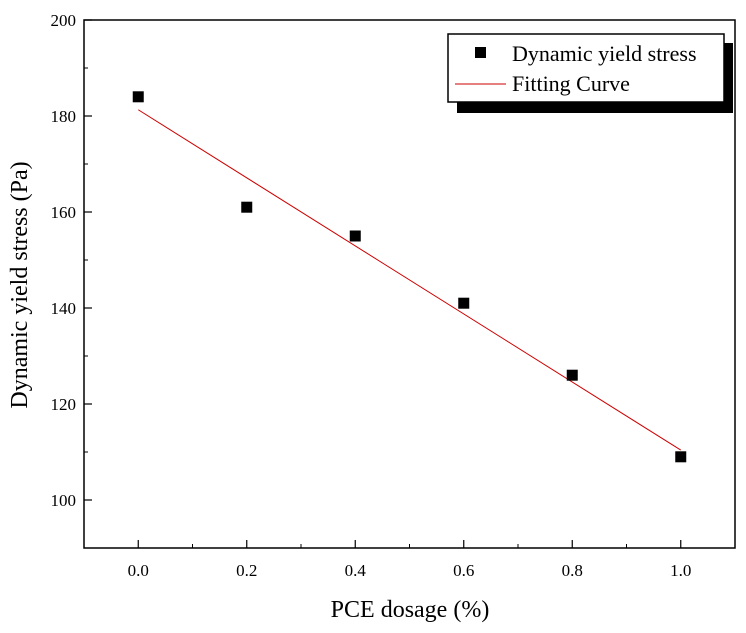  I want to click on x-tick-label: 0.8, so click(572, 570).